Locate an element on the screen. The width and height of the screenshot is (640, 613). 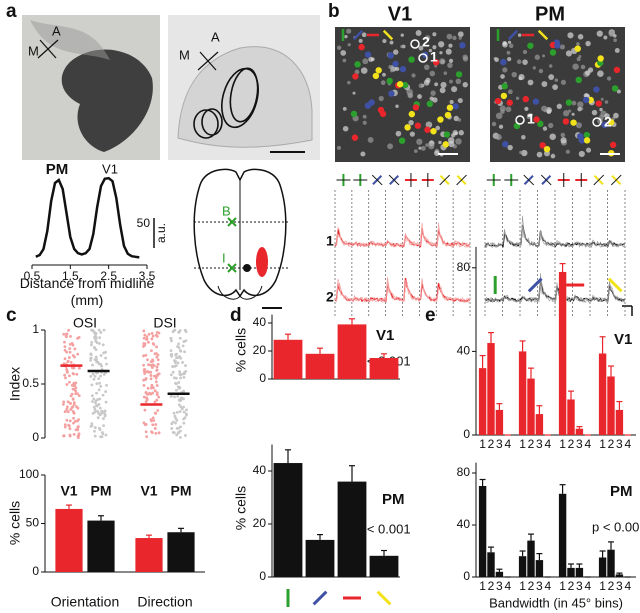
trace-row-label: 1 is located at coordinates (330, 241).